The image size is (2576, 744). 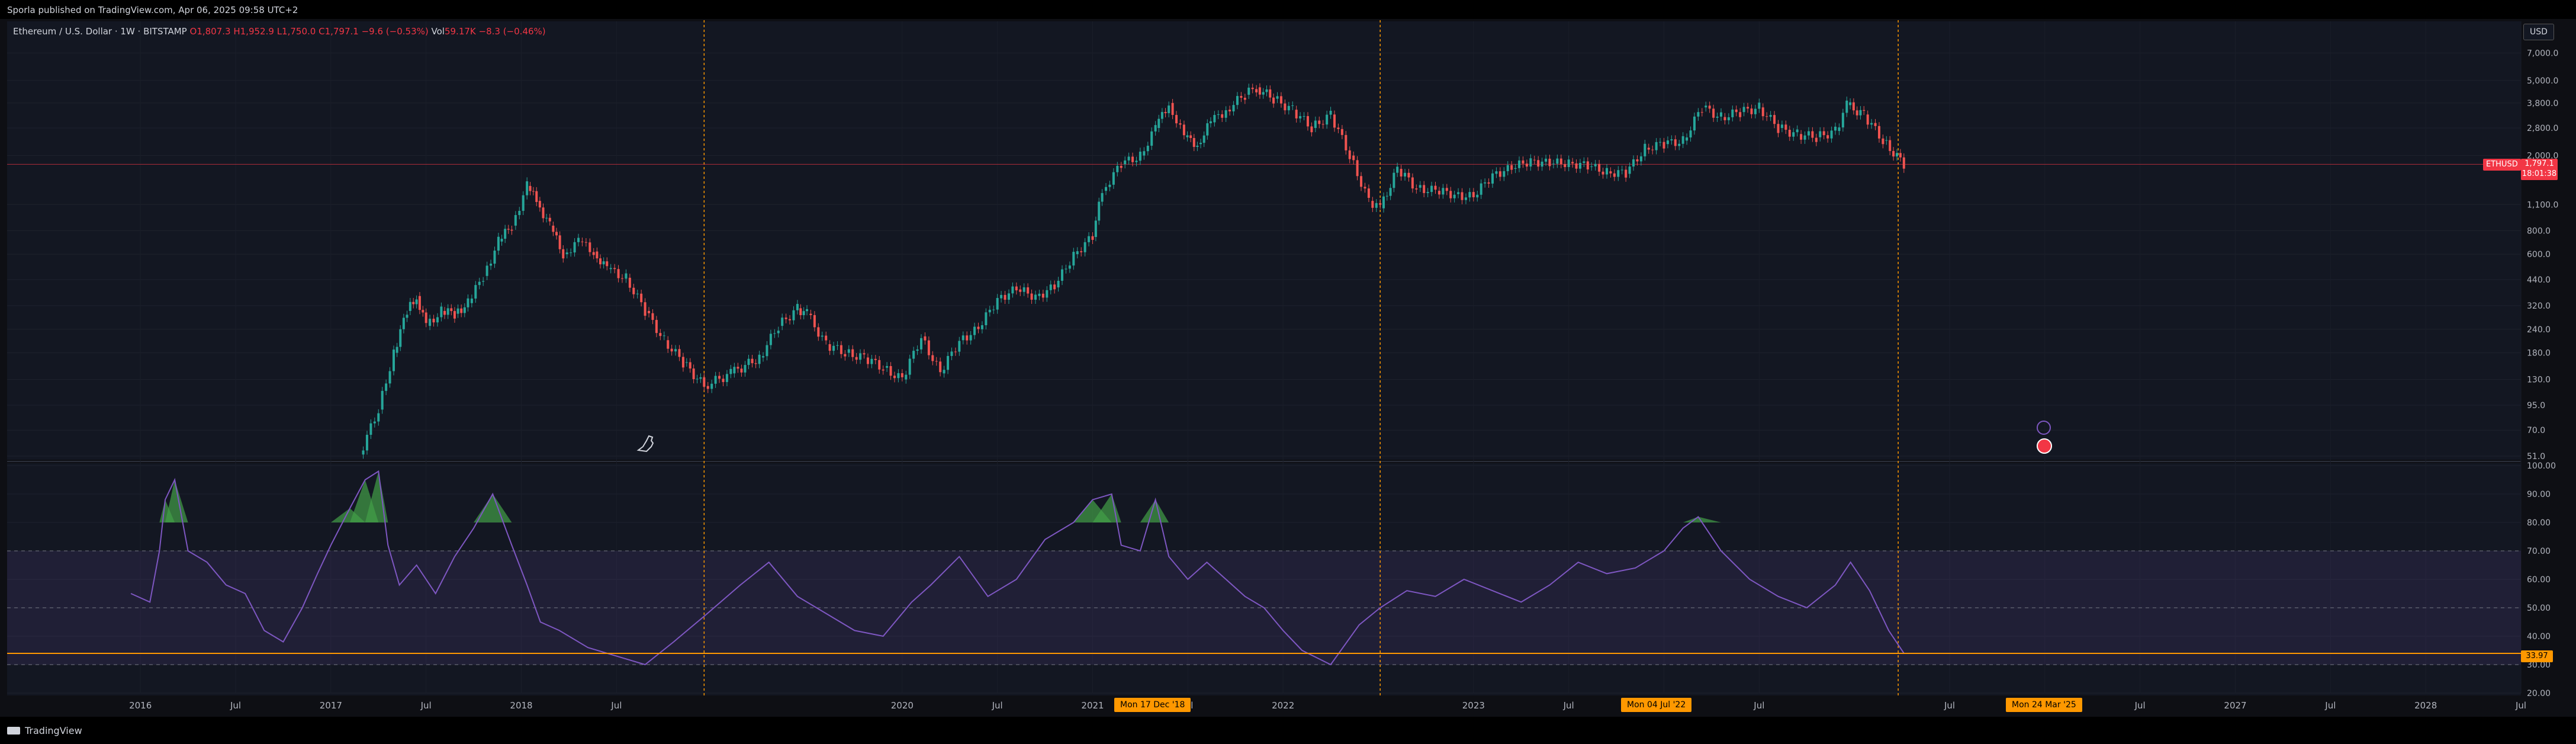 What do you see at coordinates (14, 731) in the screenshot?
I see `tv-logo-icon` at bounding box center [14, 731].